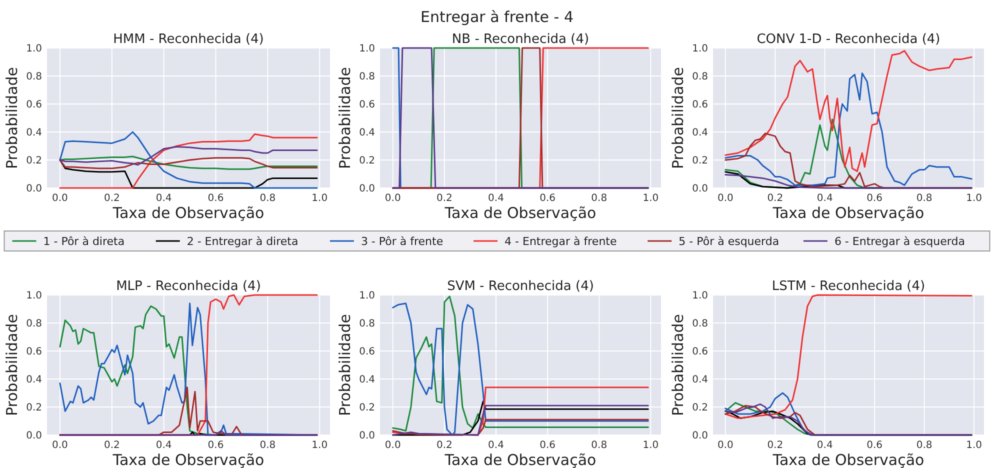  Describe the element at coordinates (521, 39) in the screenshot. I see `chart-title: NB - Reconhecida (4)` at that location.